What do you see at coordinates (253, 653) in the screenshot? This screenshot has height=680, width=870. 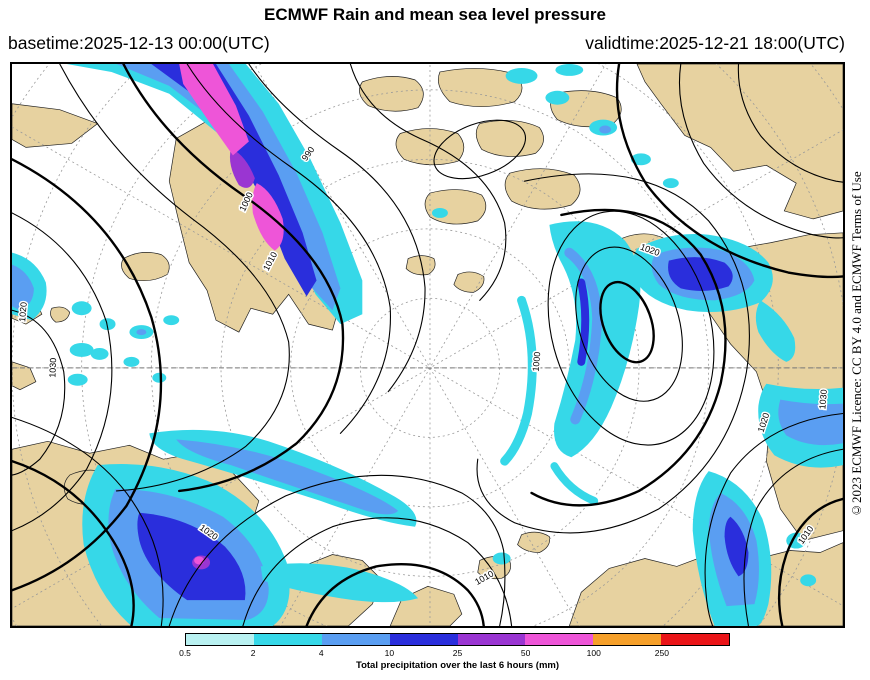 I see `colorbar-tick: 2` at bounding box center [253, 653].